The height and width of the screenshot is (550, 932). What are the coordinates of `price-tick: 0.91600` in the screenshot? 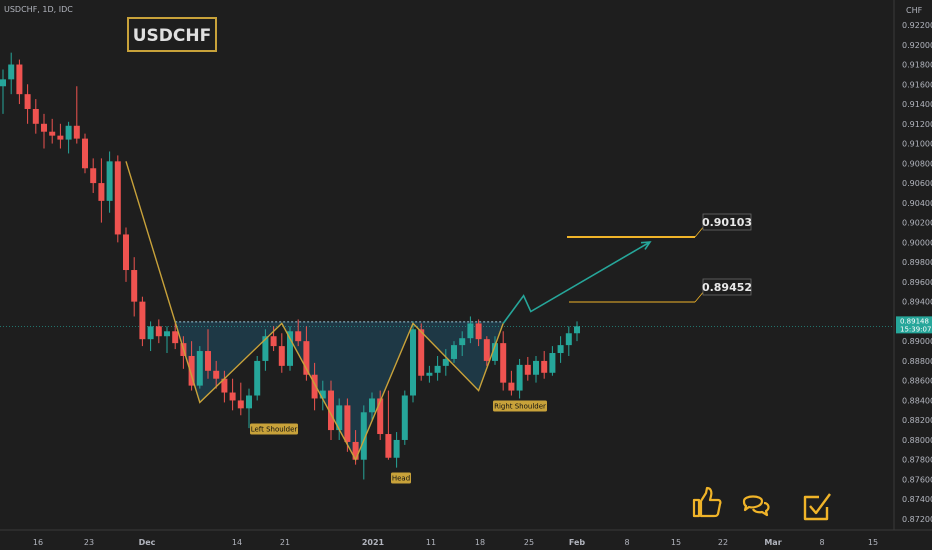 It's located at (917, 84).